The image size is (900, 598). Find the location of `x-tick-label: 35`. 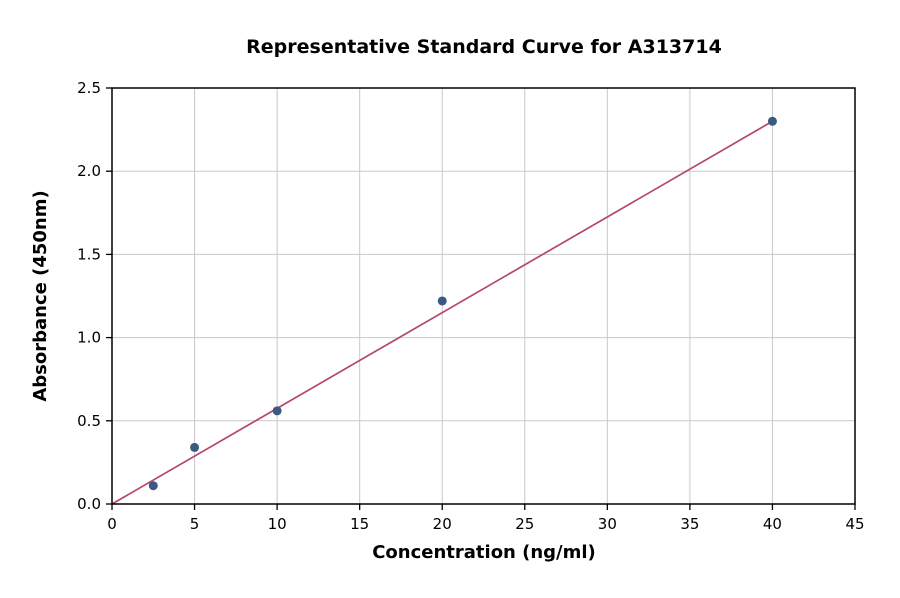

x-tick-label: 35 is located at coordinates (689, 524).